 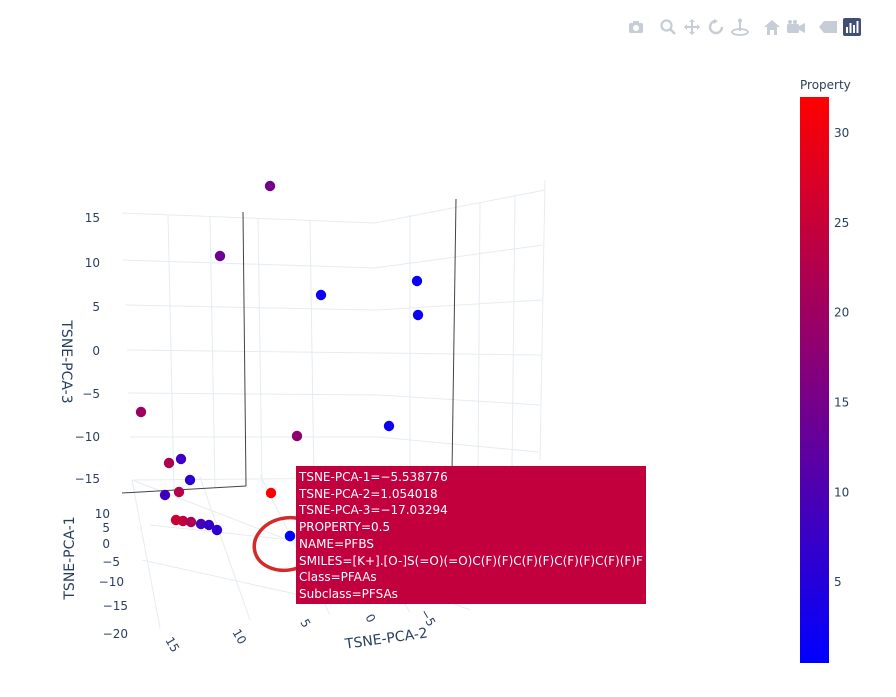 What do you see at coordinates (368, 493) in the screenshot?
I see `hover-line-y: TSNE-PCA-2=1.054018` at bounding box center [368, 493].